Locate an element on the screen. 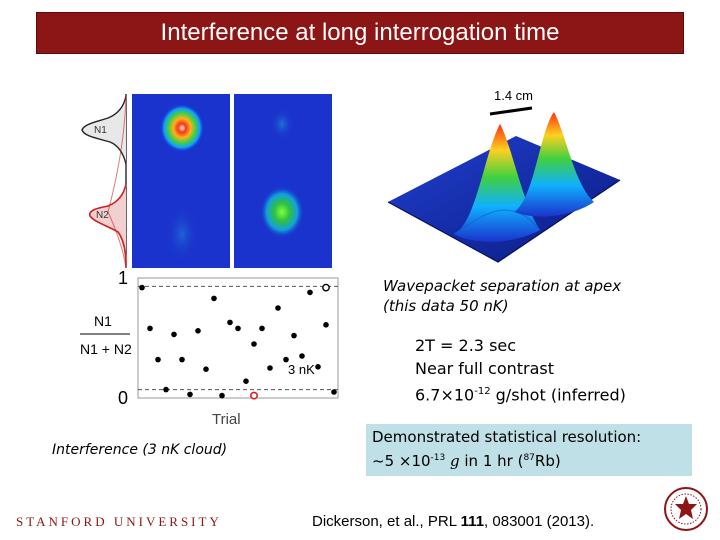 The image size is (720, 540). chart-frame is located at coordinates (238, 338).